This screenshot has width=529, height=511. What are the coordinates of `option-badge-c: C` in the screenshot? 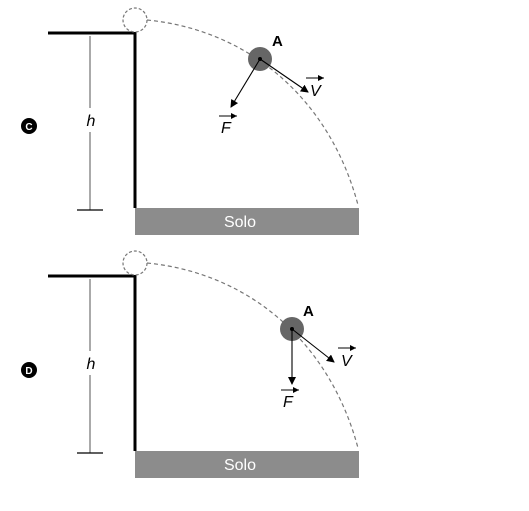 It's located at (29, 126).